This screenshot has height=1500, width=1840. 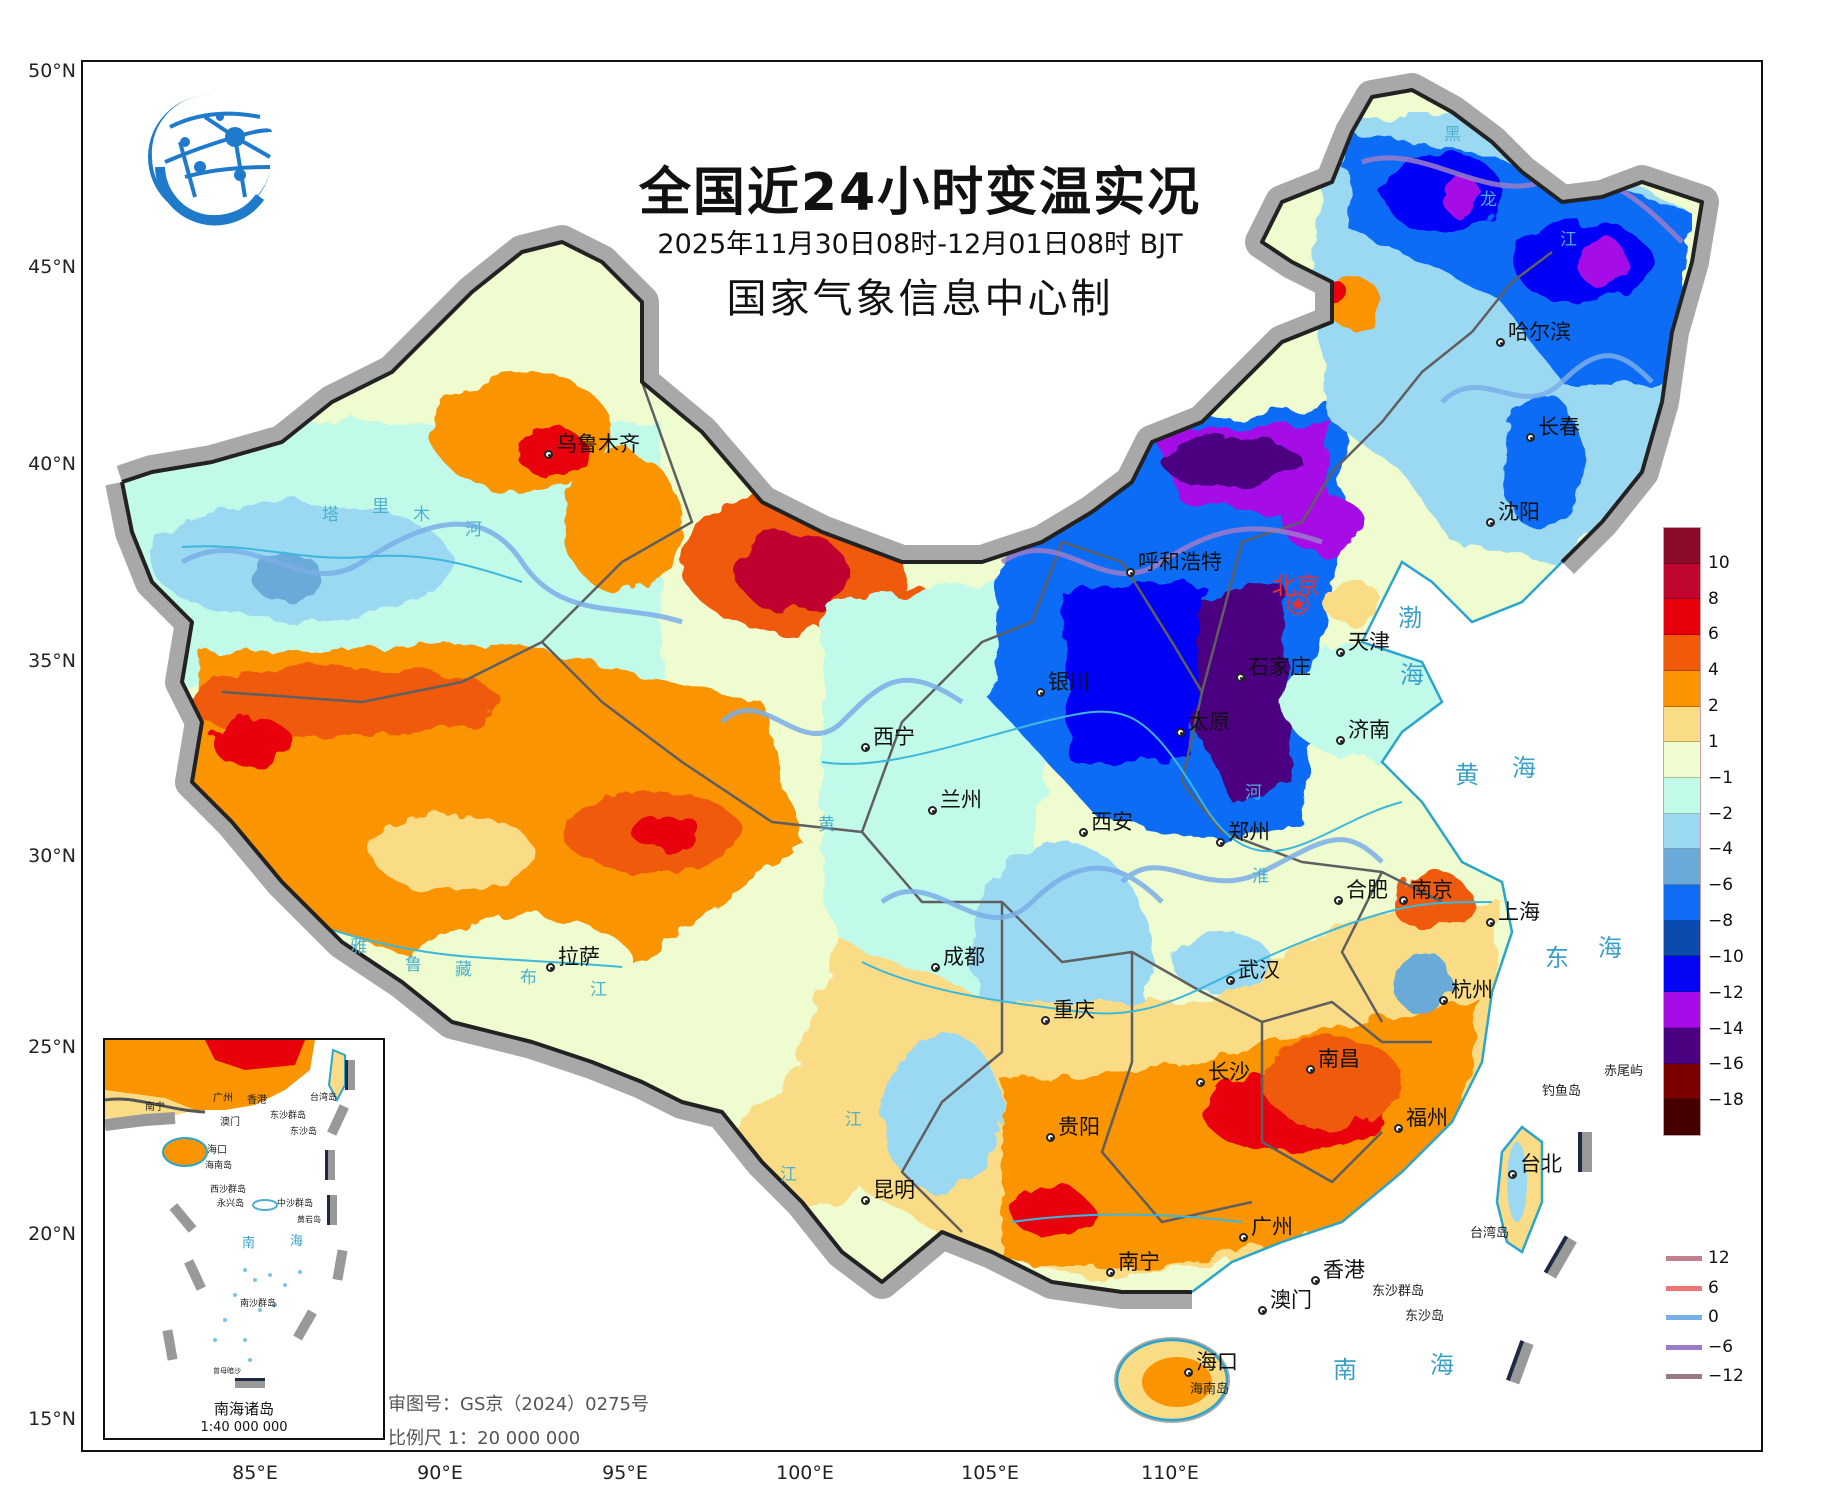 I want to click on city-label: 济南, so click(x=1369, y=730).